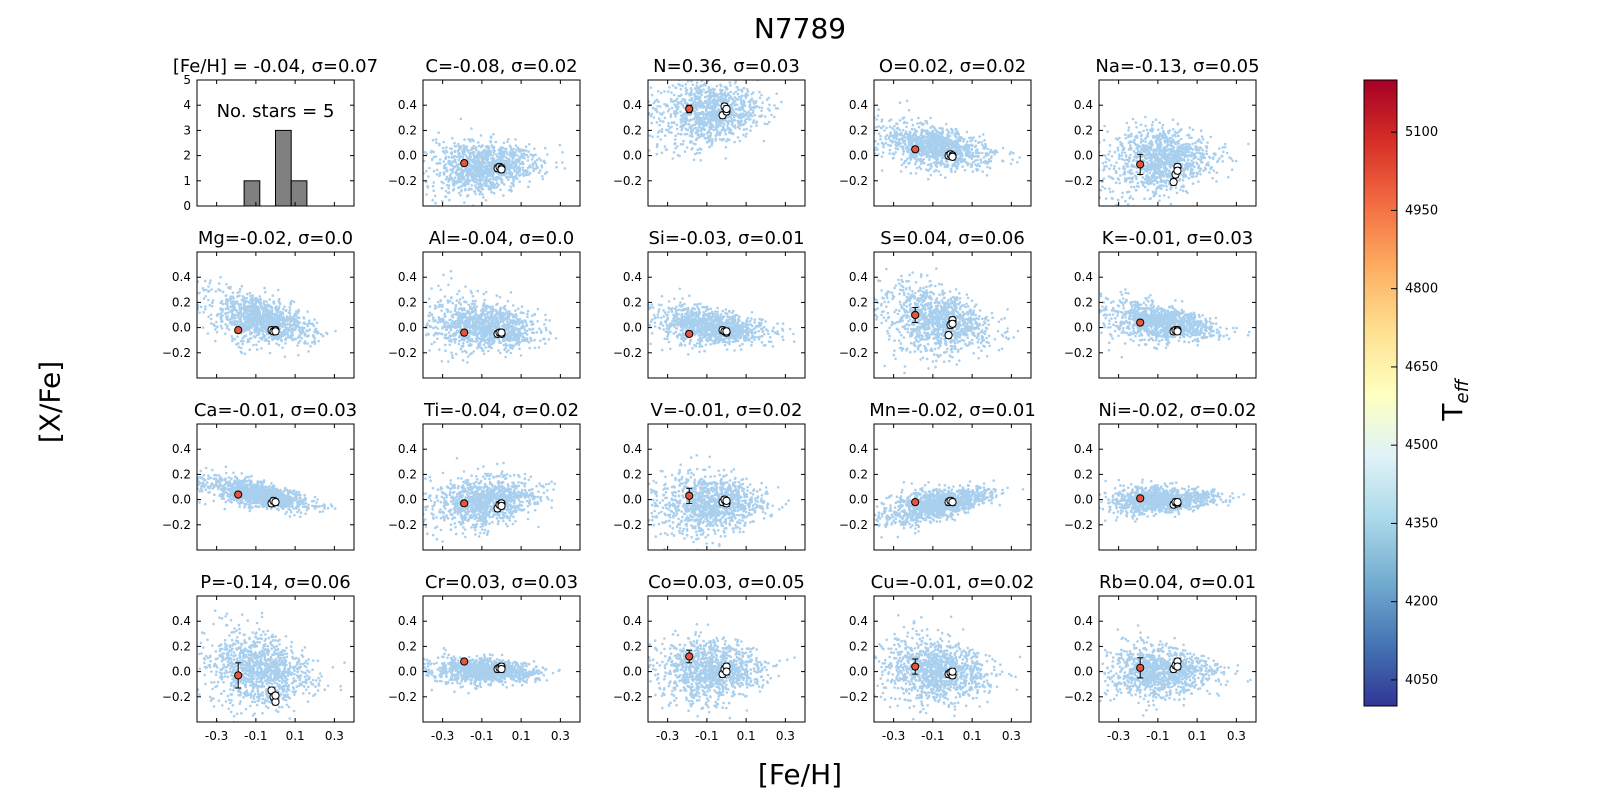 The image size is (1600, 800). Describe the element at coordinates (800, 28) in the screenshot. I see `figure-title: N7789` at that location.